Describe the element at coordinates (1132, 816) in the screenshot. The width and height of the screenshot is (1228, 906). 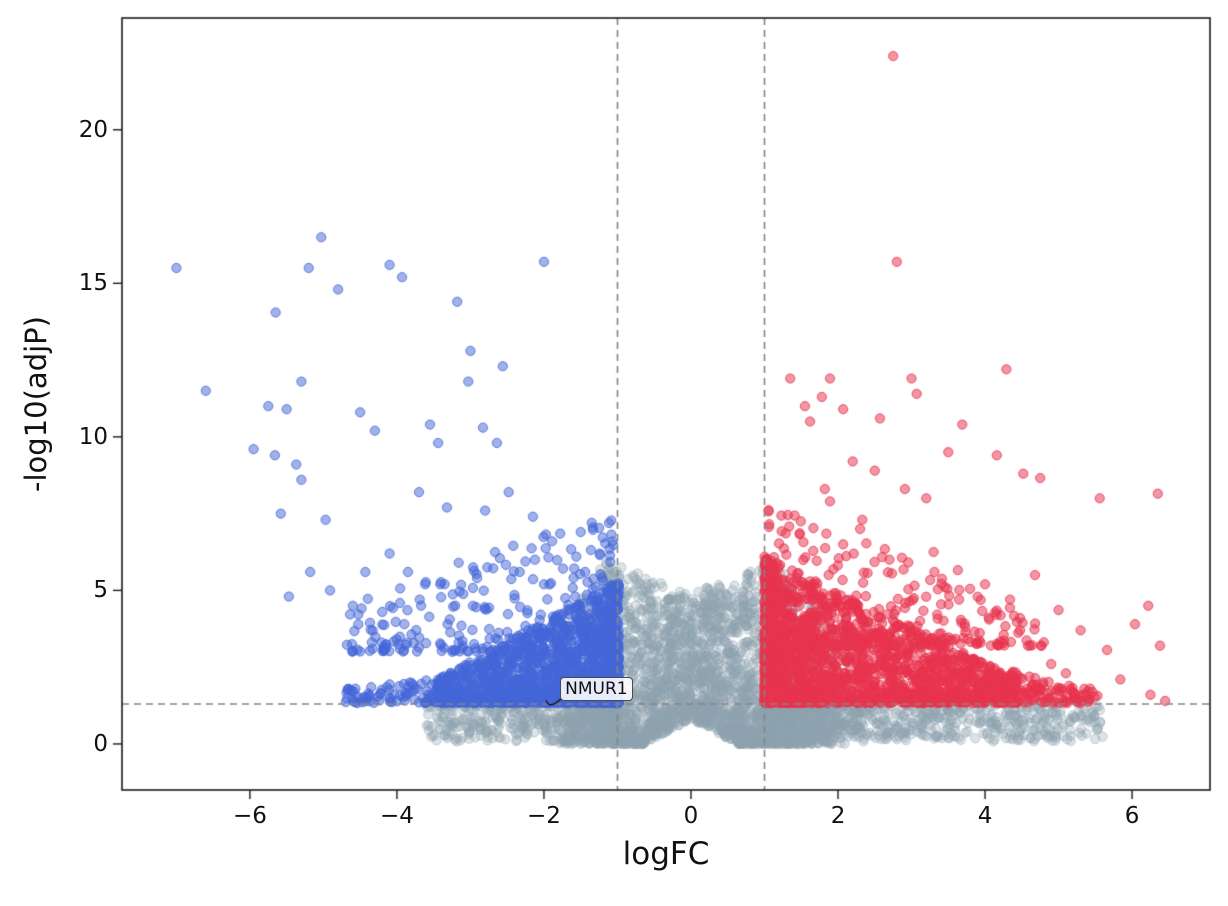
I see `x-tick-label: 6` at that location.